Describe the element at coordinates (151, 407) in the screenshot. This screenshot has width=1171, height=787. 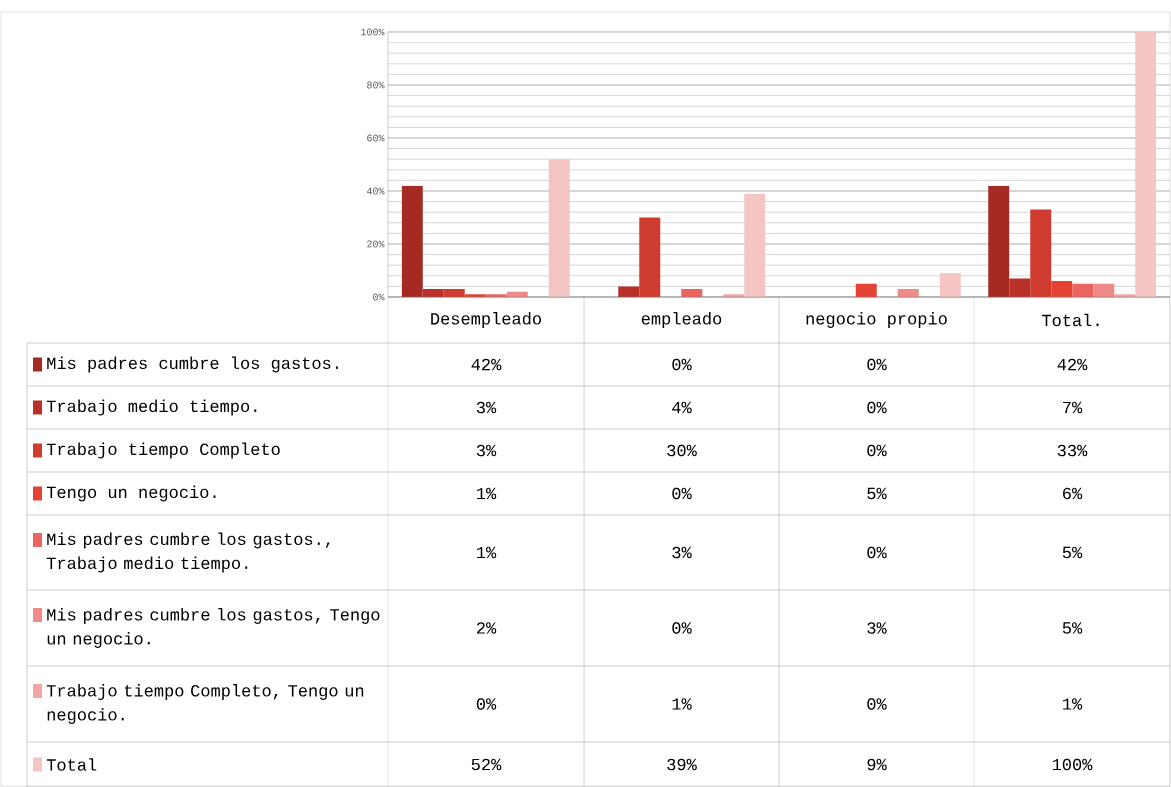
I see `legend-label: Trabajo medio tiempo.` at that location.